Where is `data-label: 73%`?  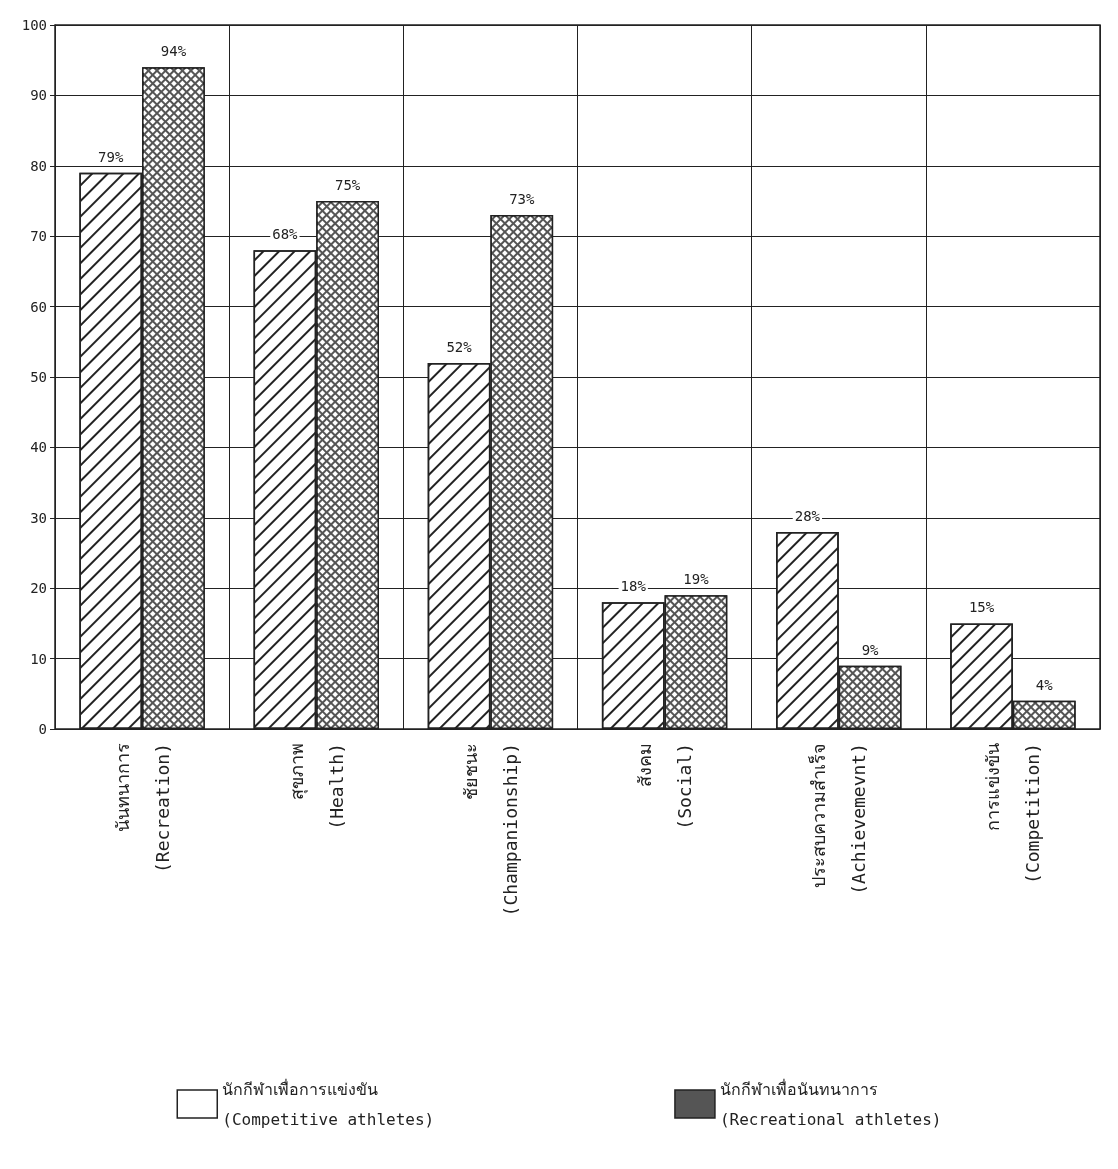 data-label: 73% is located at coordinates (522, 199).